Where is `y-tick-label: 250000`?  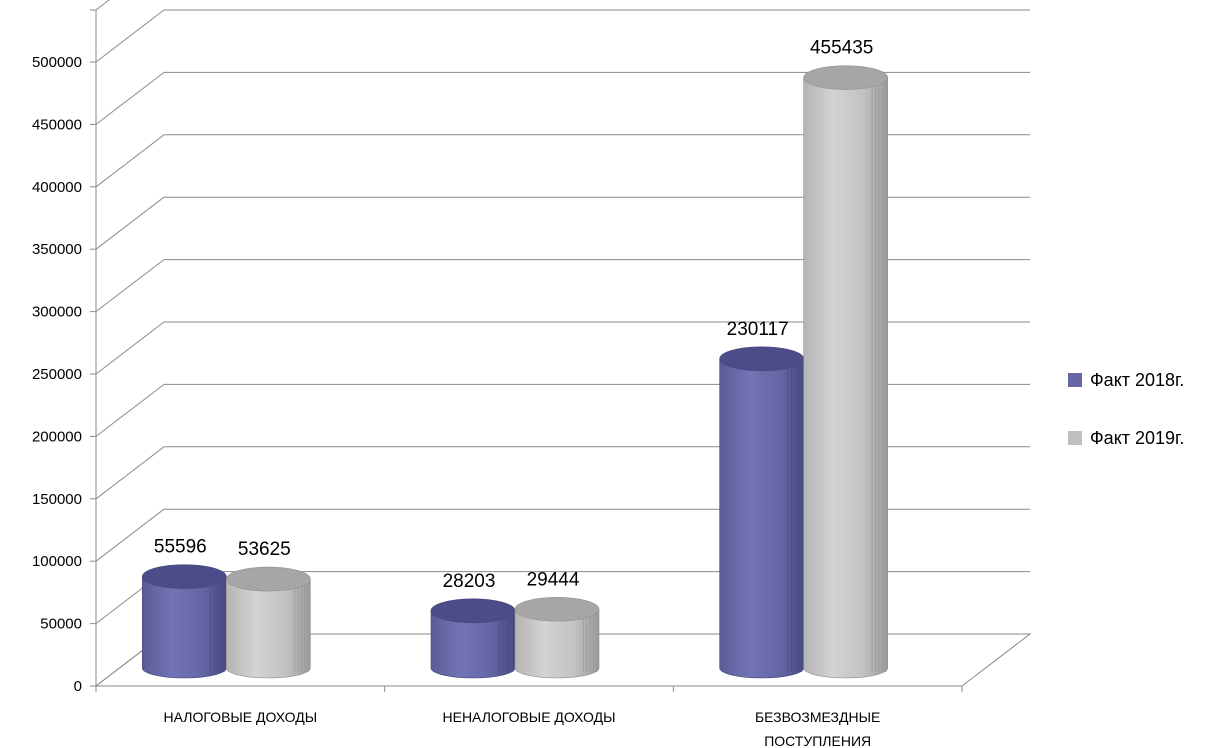 y-tick-label: 250000 is located at coordinates (57, 374).